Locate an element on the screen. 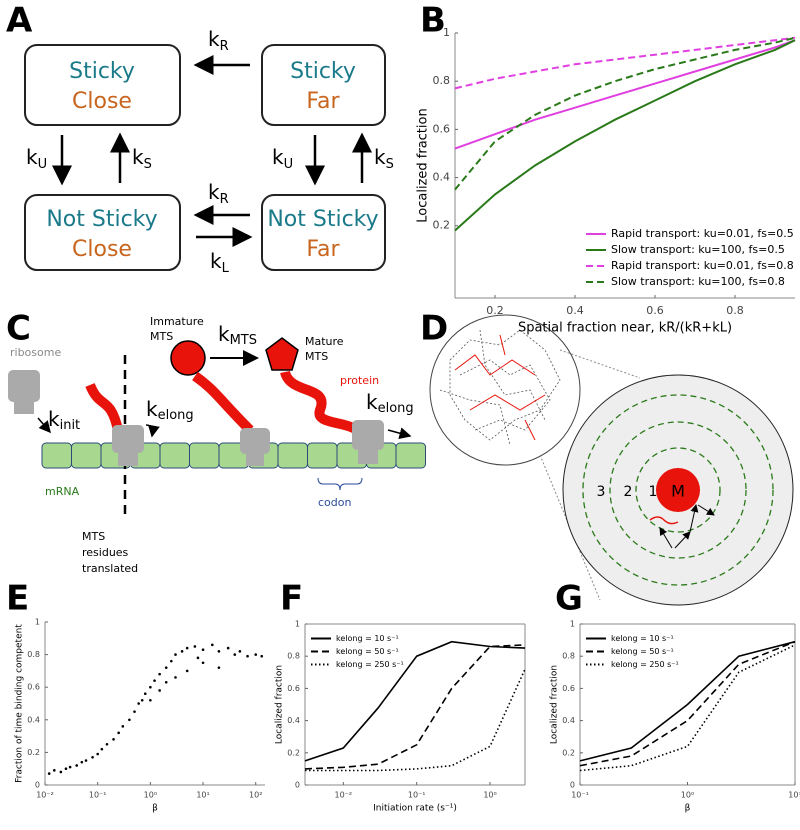 The width and height of the screenshot is (800, 830). label: Immature is located at coordinates (177, 321).